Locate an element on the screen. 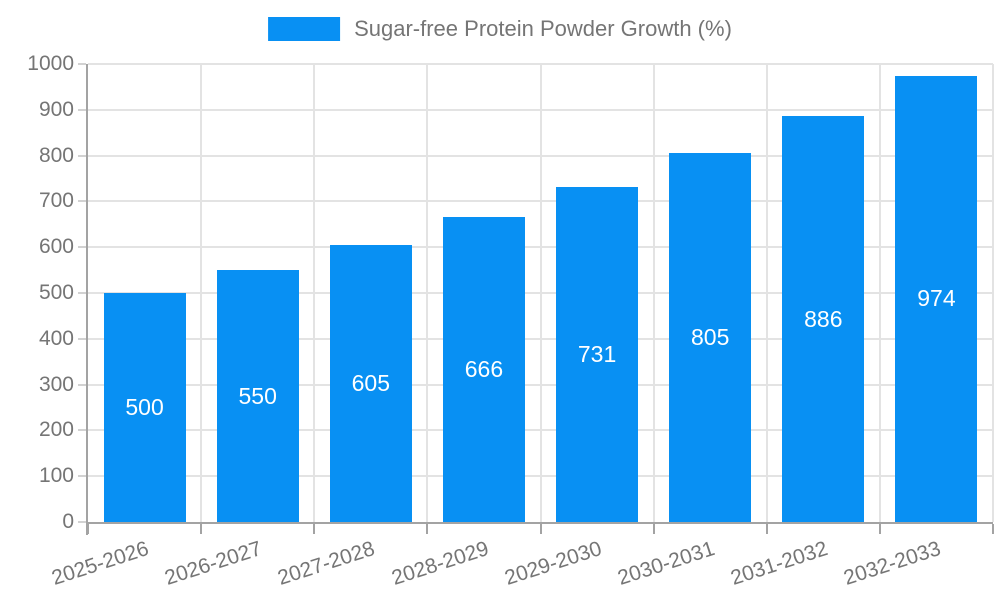 This screenshot has height=600, width=1000. x-axis-category-label: 2032-2033 is located at coordinates (892, 563).